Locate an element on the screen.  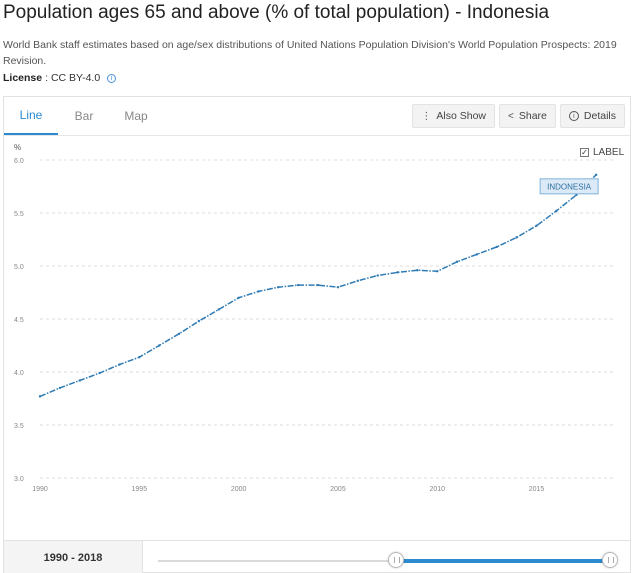
range-slider-fill is located at coordinates (503, 561).